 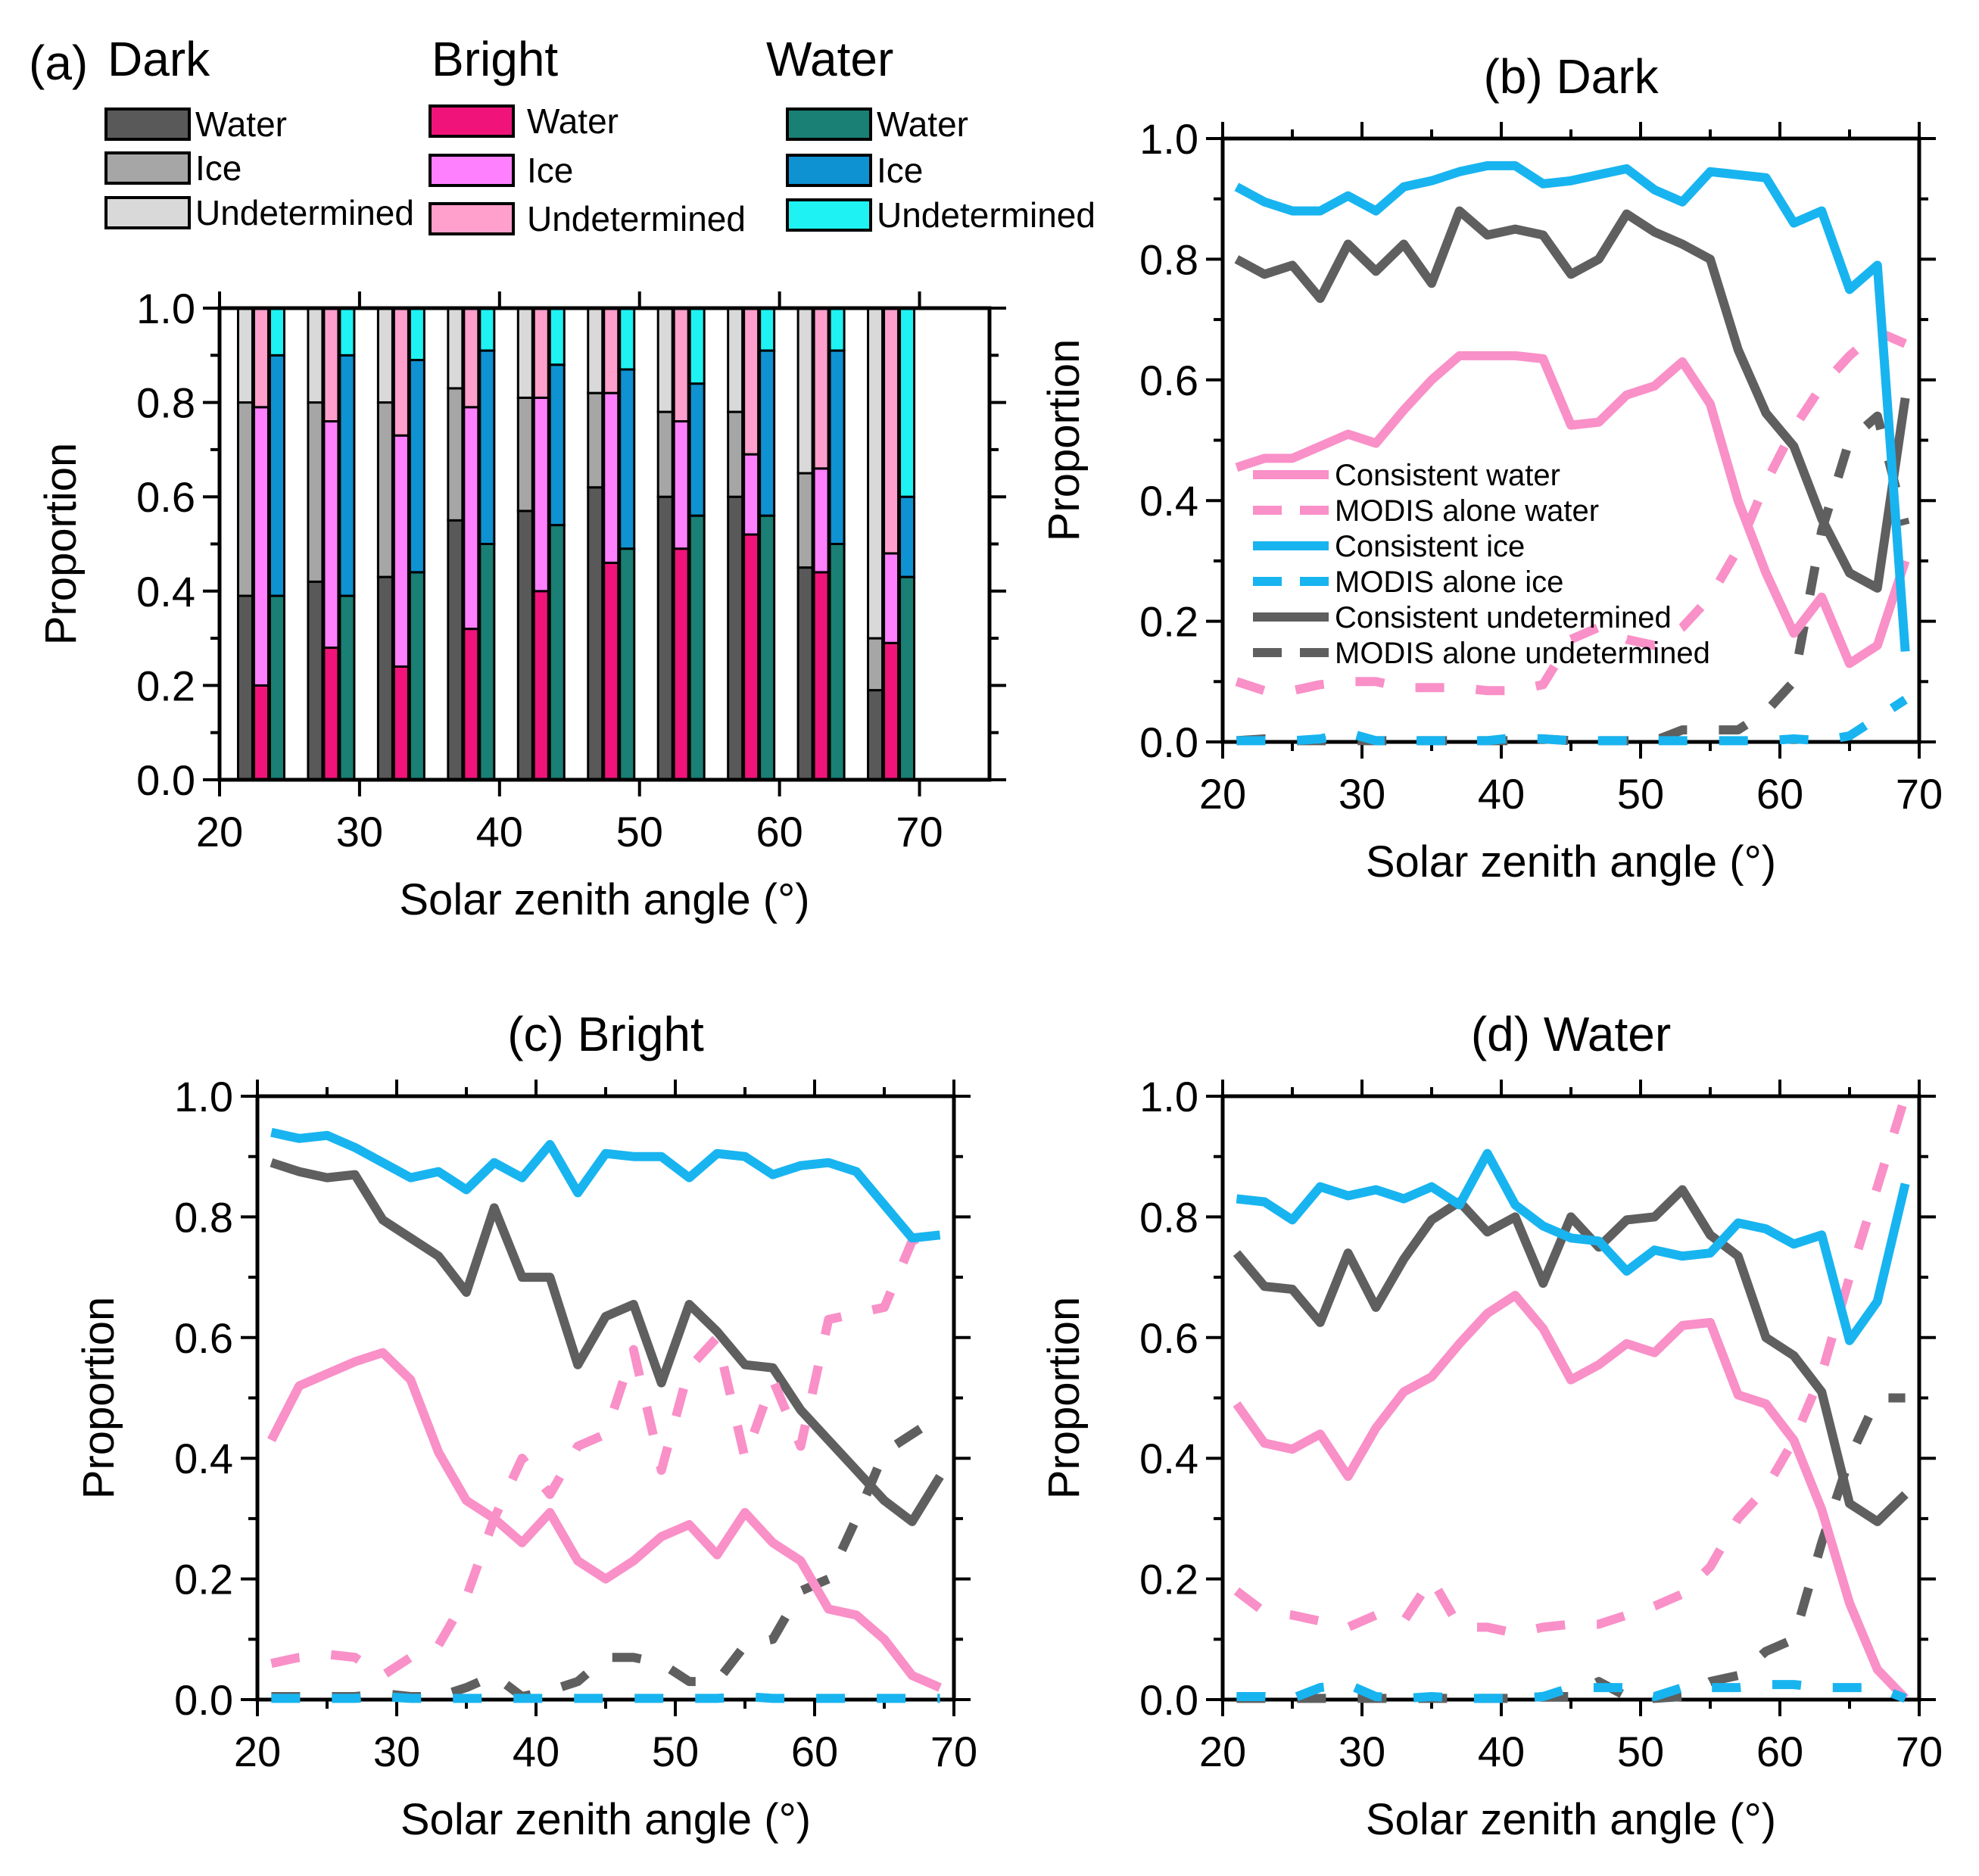 What do you see at coordinates (1571, 1819) in the screenshot?
I see `d-xlabel: Solar zenith angle (°)` at bounding box center [1571, 1819].